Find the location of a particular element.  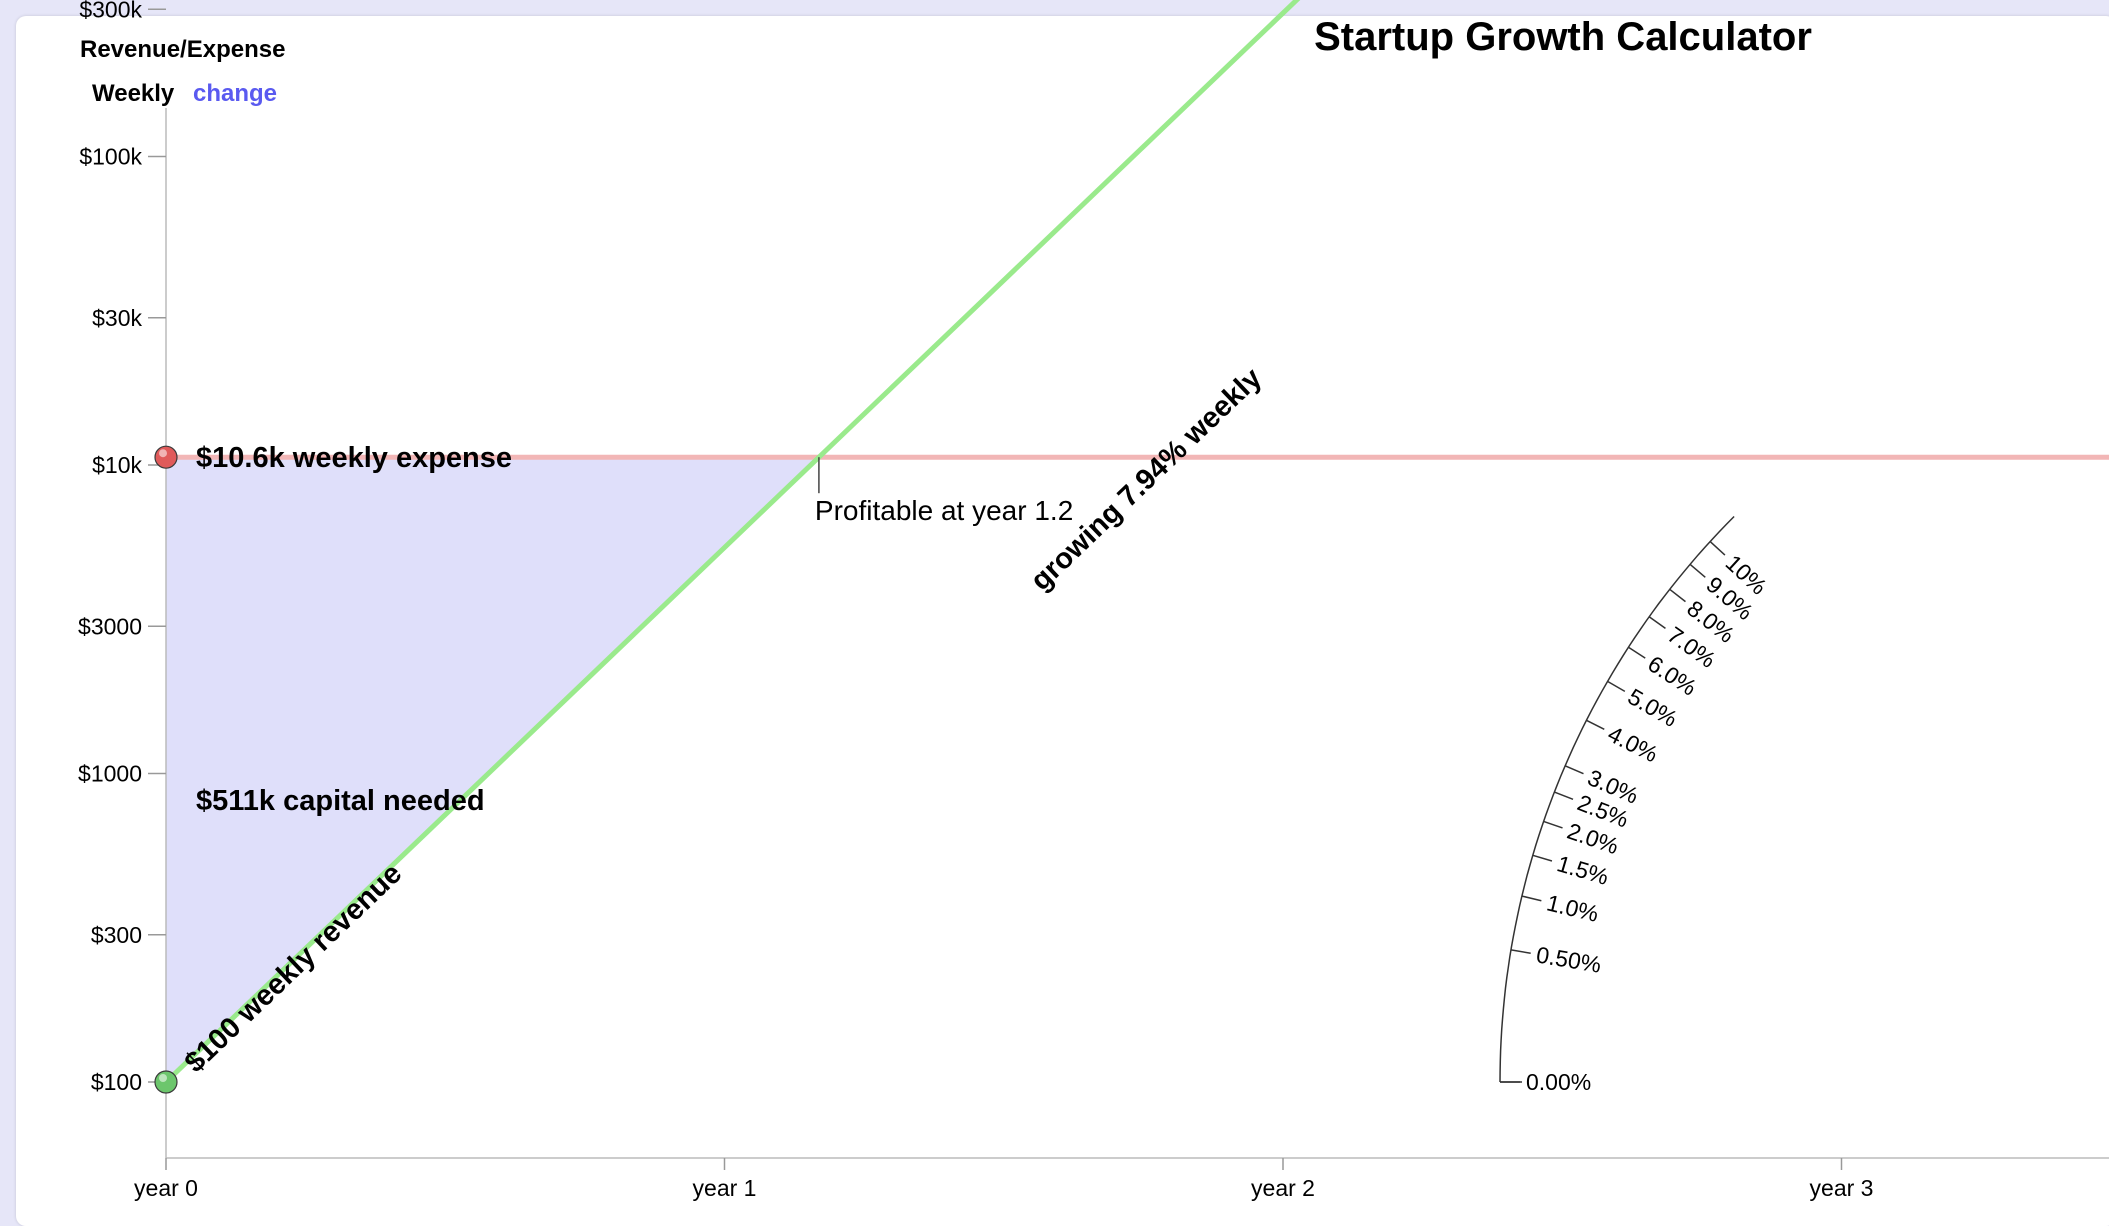

revenue-start-handle-shine is located at coordinates (163, 1078).